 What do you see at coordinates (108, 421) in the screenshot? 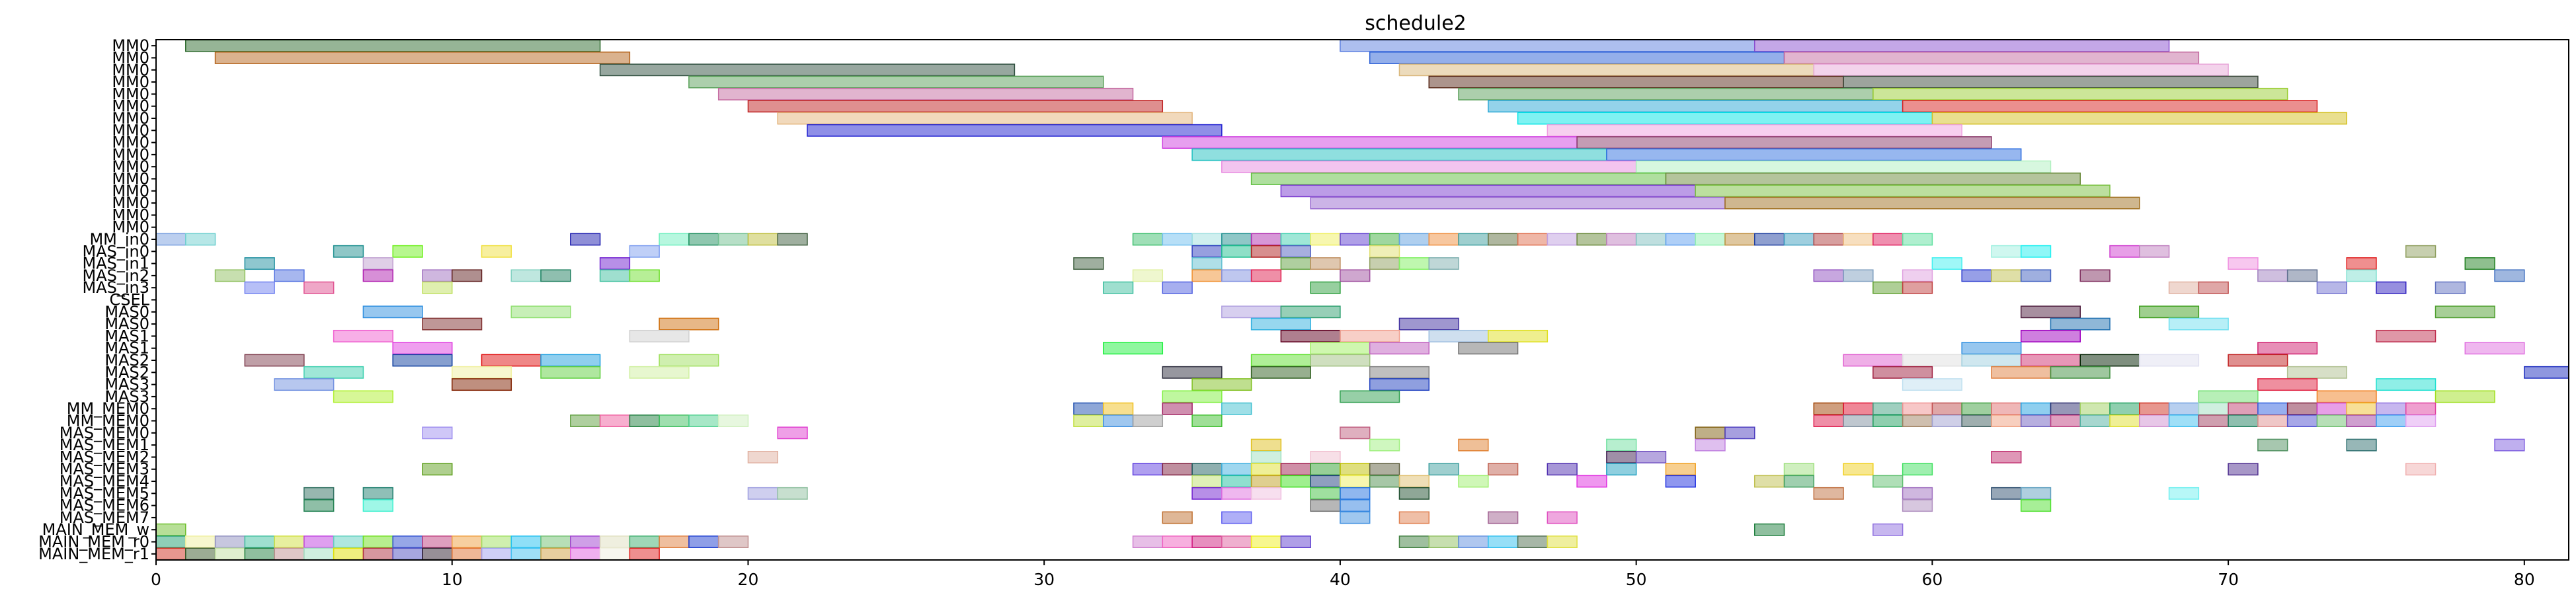
I see `row-label: MM_MEM0` at bounding box center [108, 421].